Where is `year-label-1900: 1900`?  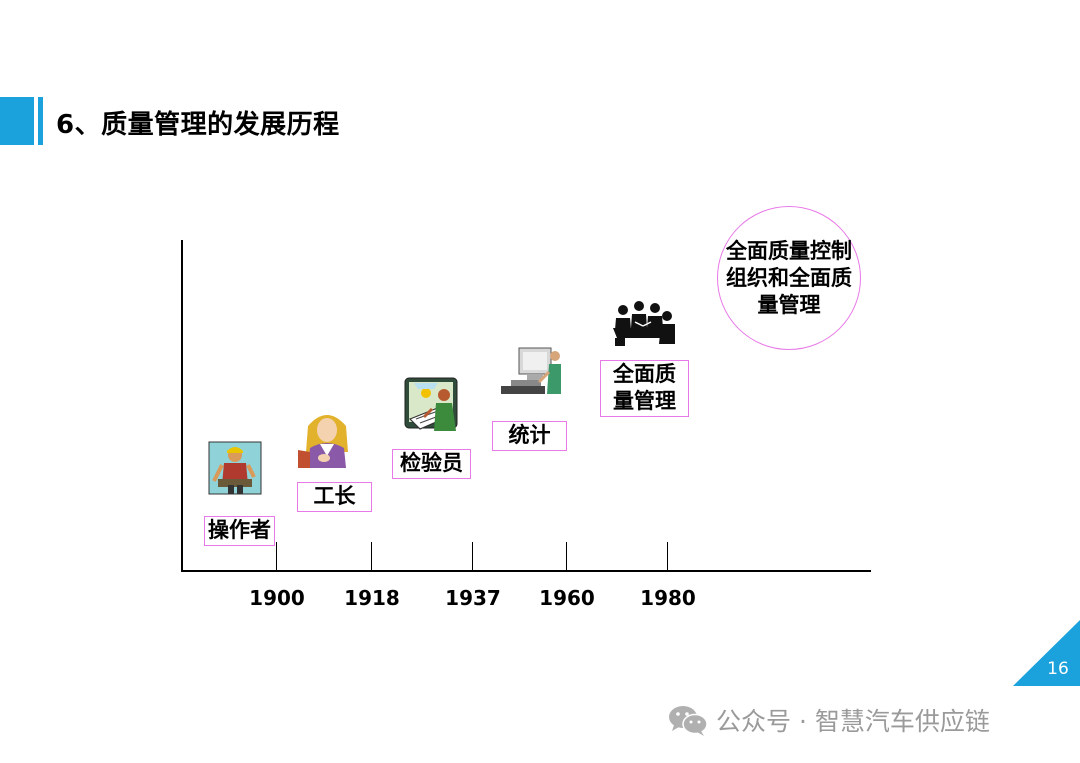 year-label-1900: 1900 is located at coordinates (277, 598).